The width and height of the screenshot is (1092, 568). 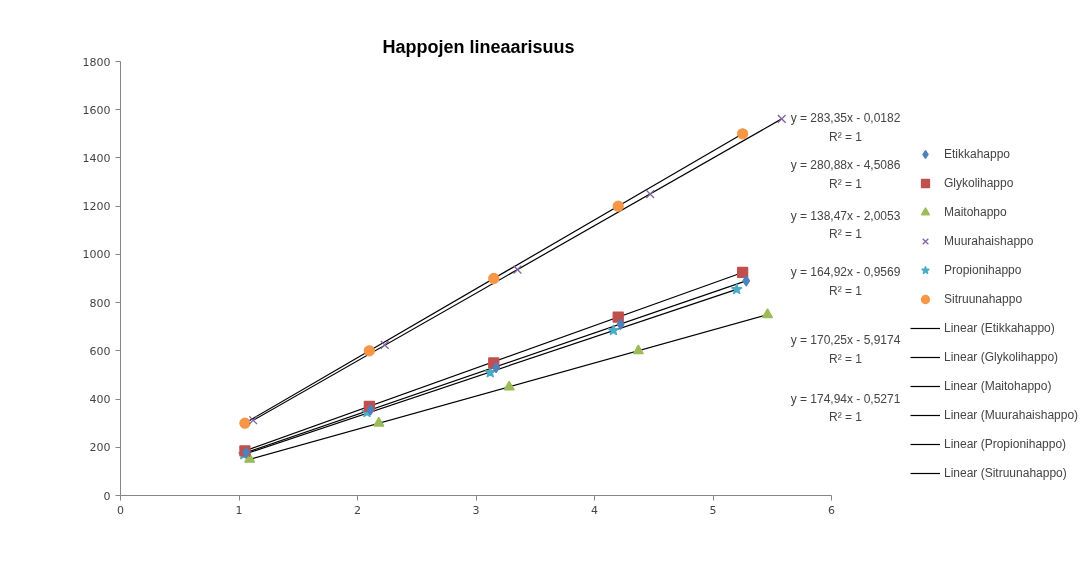 I want to click on annotation: y = 170,25x - 5,9174, so click(x=845, y=340).